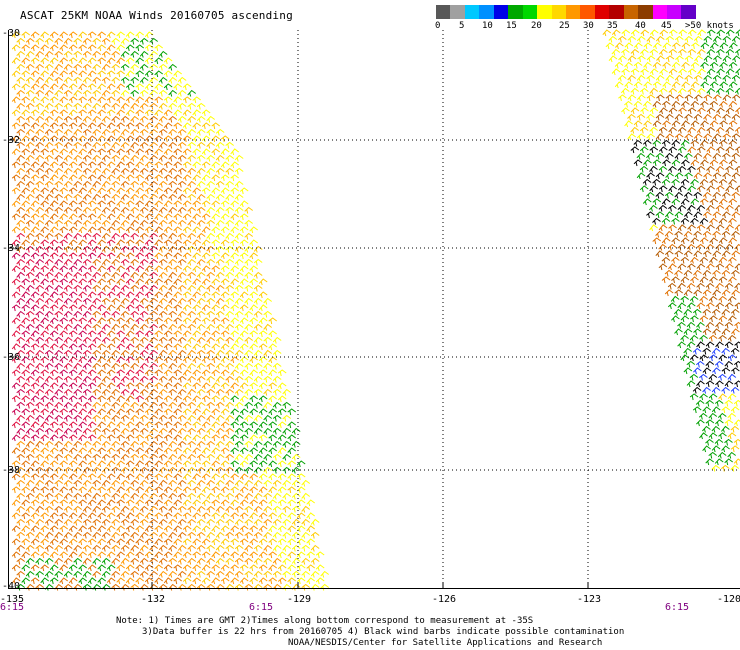 The height and width of the screenshot is (650, 740). What do you see at coordinates (11, 33) in the screenshot?
I see `lat-label: -30` at bounding box center [11, 33].